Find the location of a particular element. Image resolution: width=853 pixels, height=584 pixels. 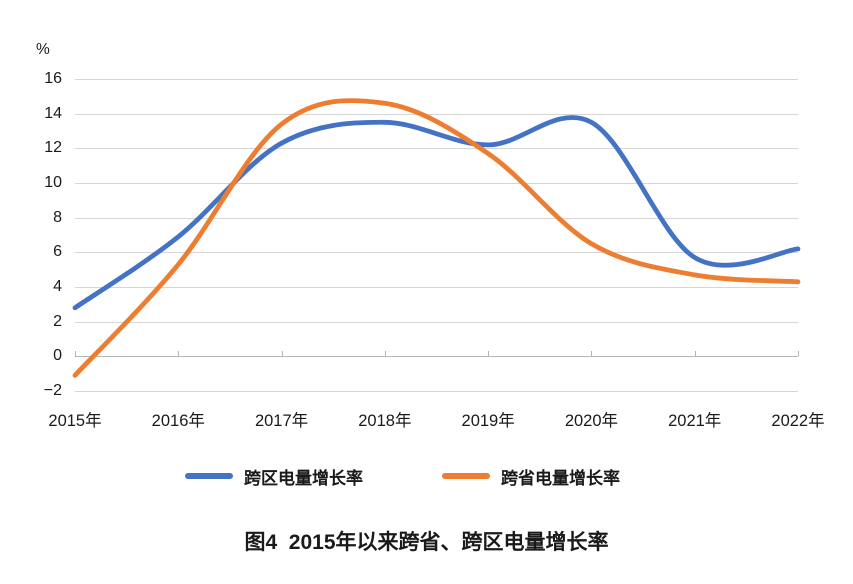

x-tick-label: 2017年 is located at coordinates (281, 421).